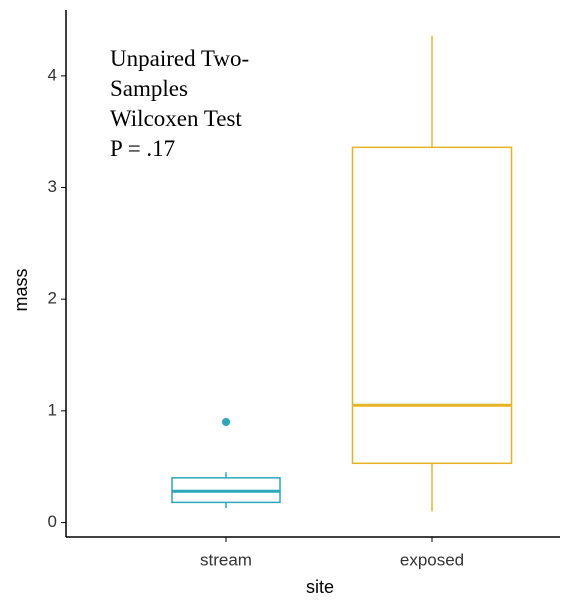 Image resolution: width=568 pixels, height=602 pixels. Describe the element at coordinates (179, 58) in the screenshot. I see `annotation: Unpaired Two-` at that location.